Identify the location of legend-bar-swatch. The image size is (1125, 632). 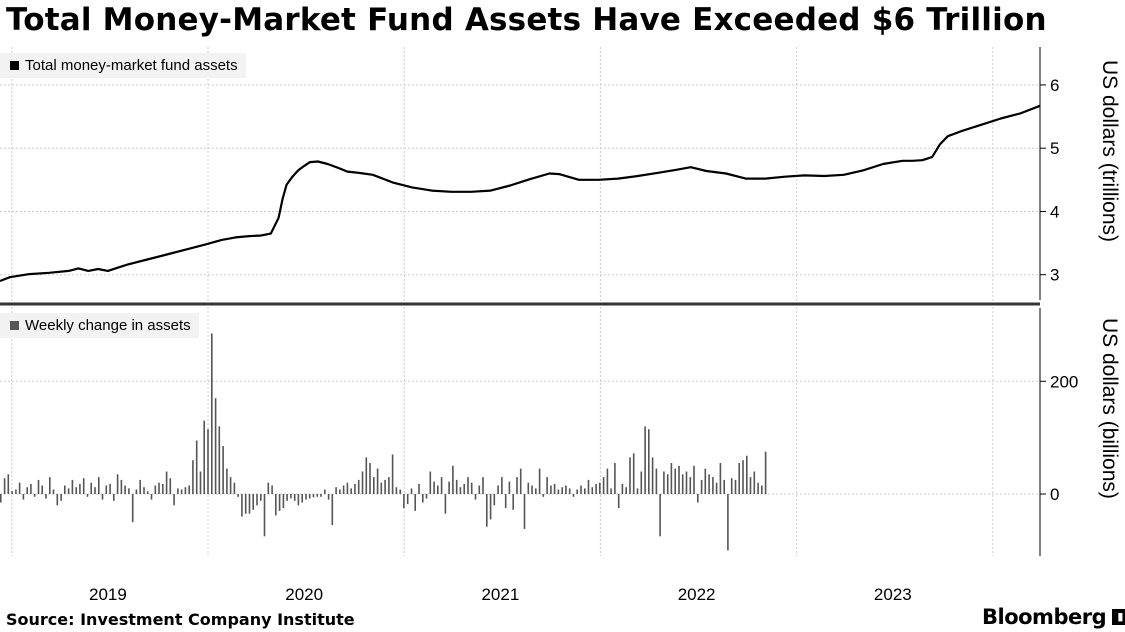
(14, 325).